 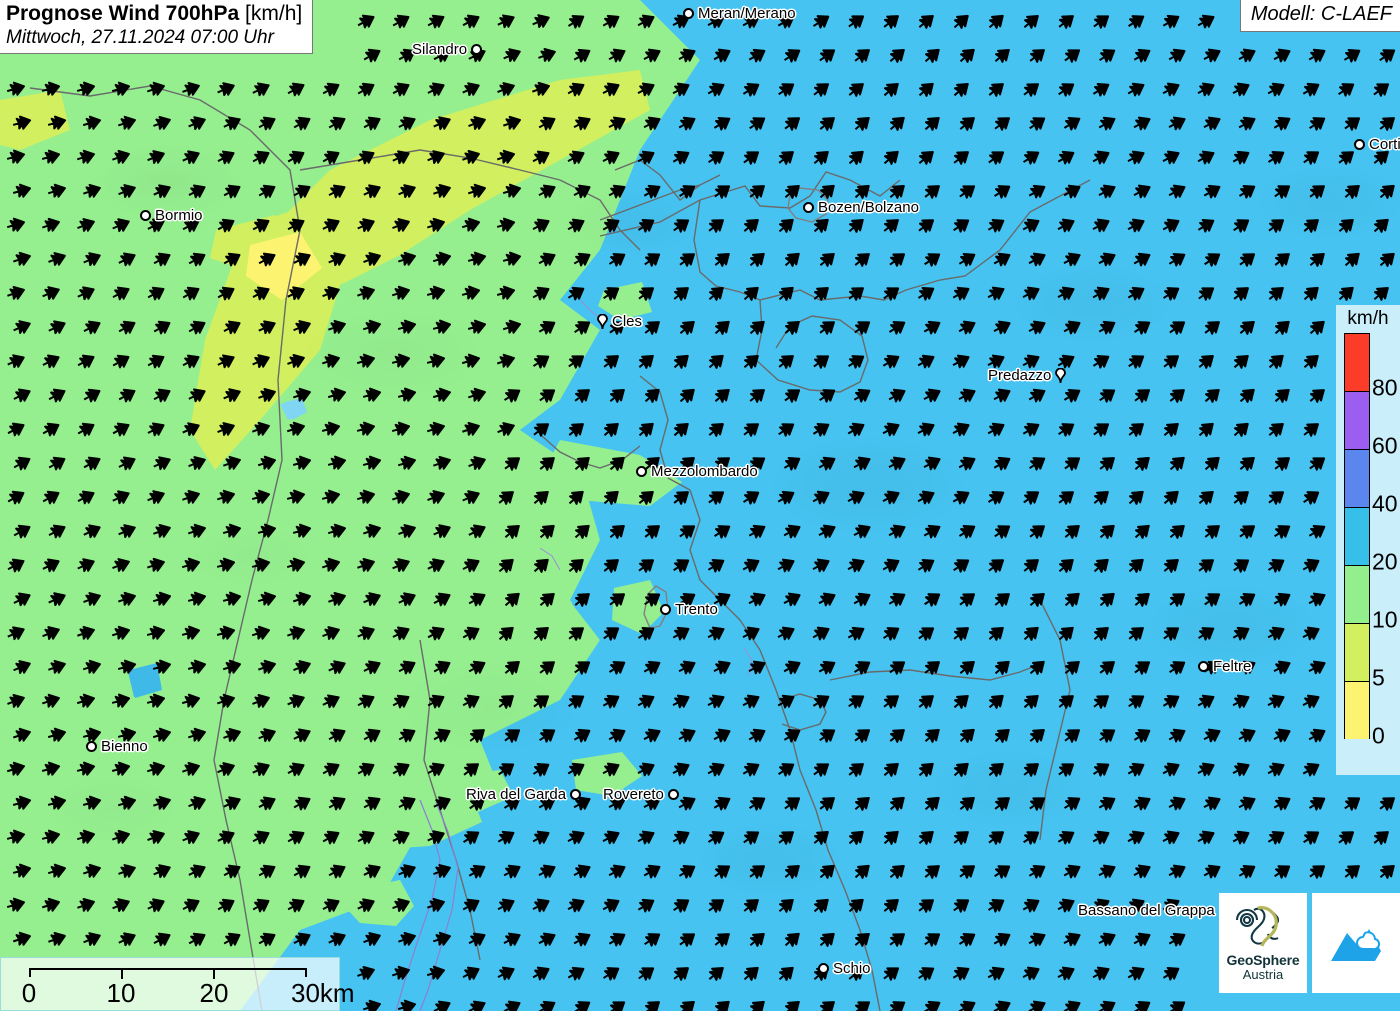 What do you see at coordinates (696, 609) in the screenshot?
I see `city-label: Trento` at bounding box center [696, 609].